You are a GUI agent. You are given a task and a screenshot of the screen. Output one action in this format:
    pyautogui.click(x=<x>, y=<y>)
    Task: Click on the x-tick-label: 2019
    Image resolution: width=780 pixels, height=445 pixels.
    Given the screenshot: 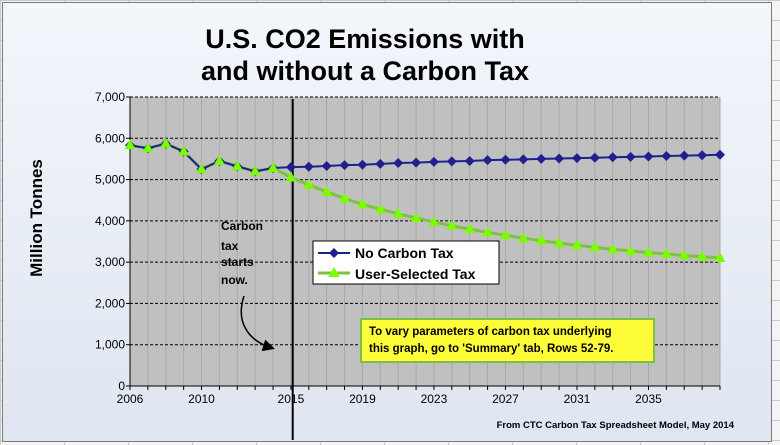 What is the action you would take?
    pyautogui.click(x=362, y=399)
    